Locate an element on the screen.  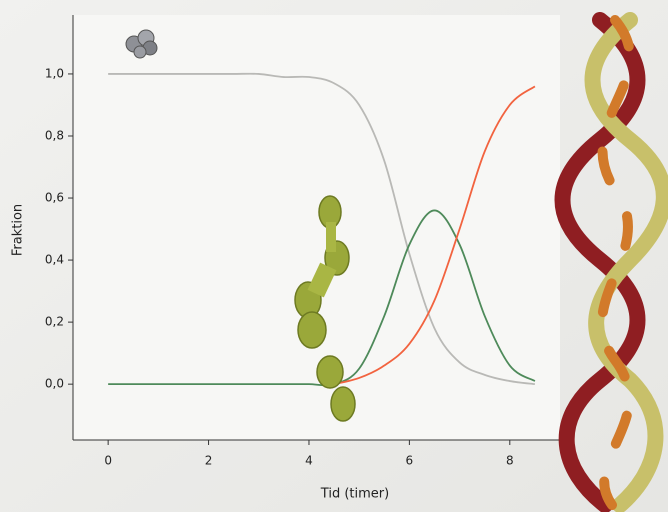
y-tick-label: 0,2 is located at coordinates (54, 322).